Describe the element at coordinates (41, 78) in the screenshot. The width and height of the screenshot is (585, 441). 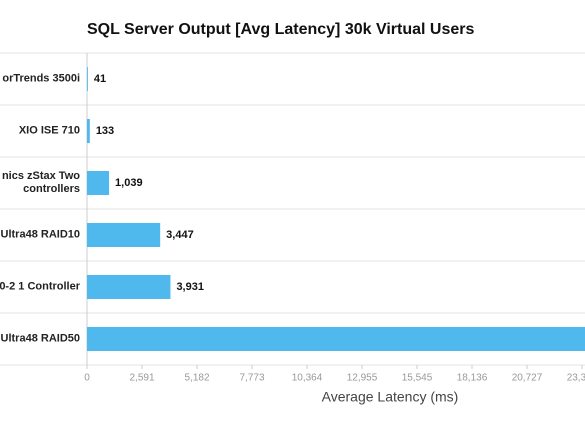
I see `y-tick-label: orTrends 3500i` at that location.